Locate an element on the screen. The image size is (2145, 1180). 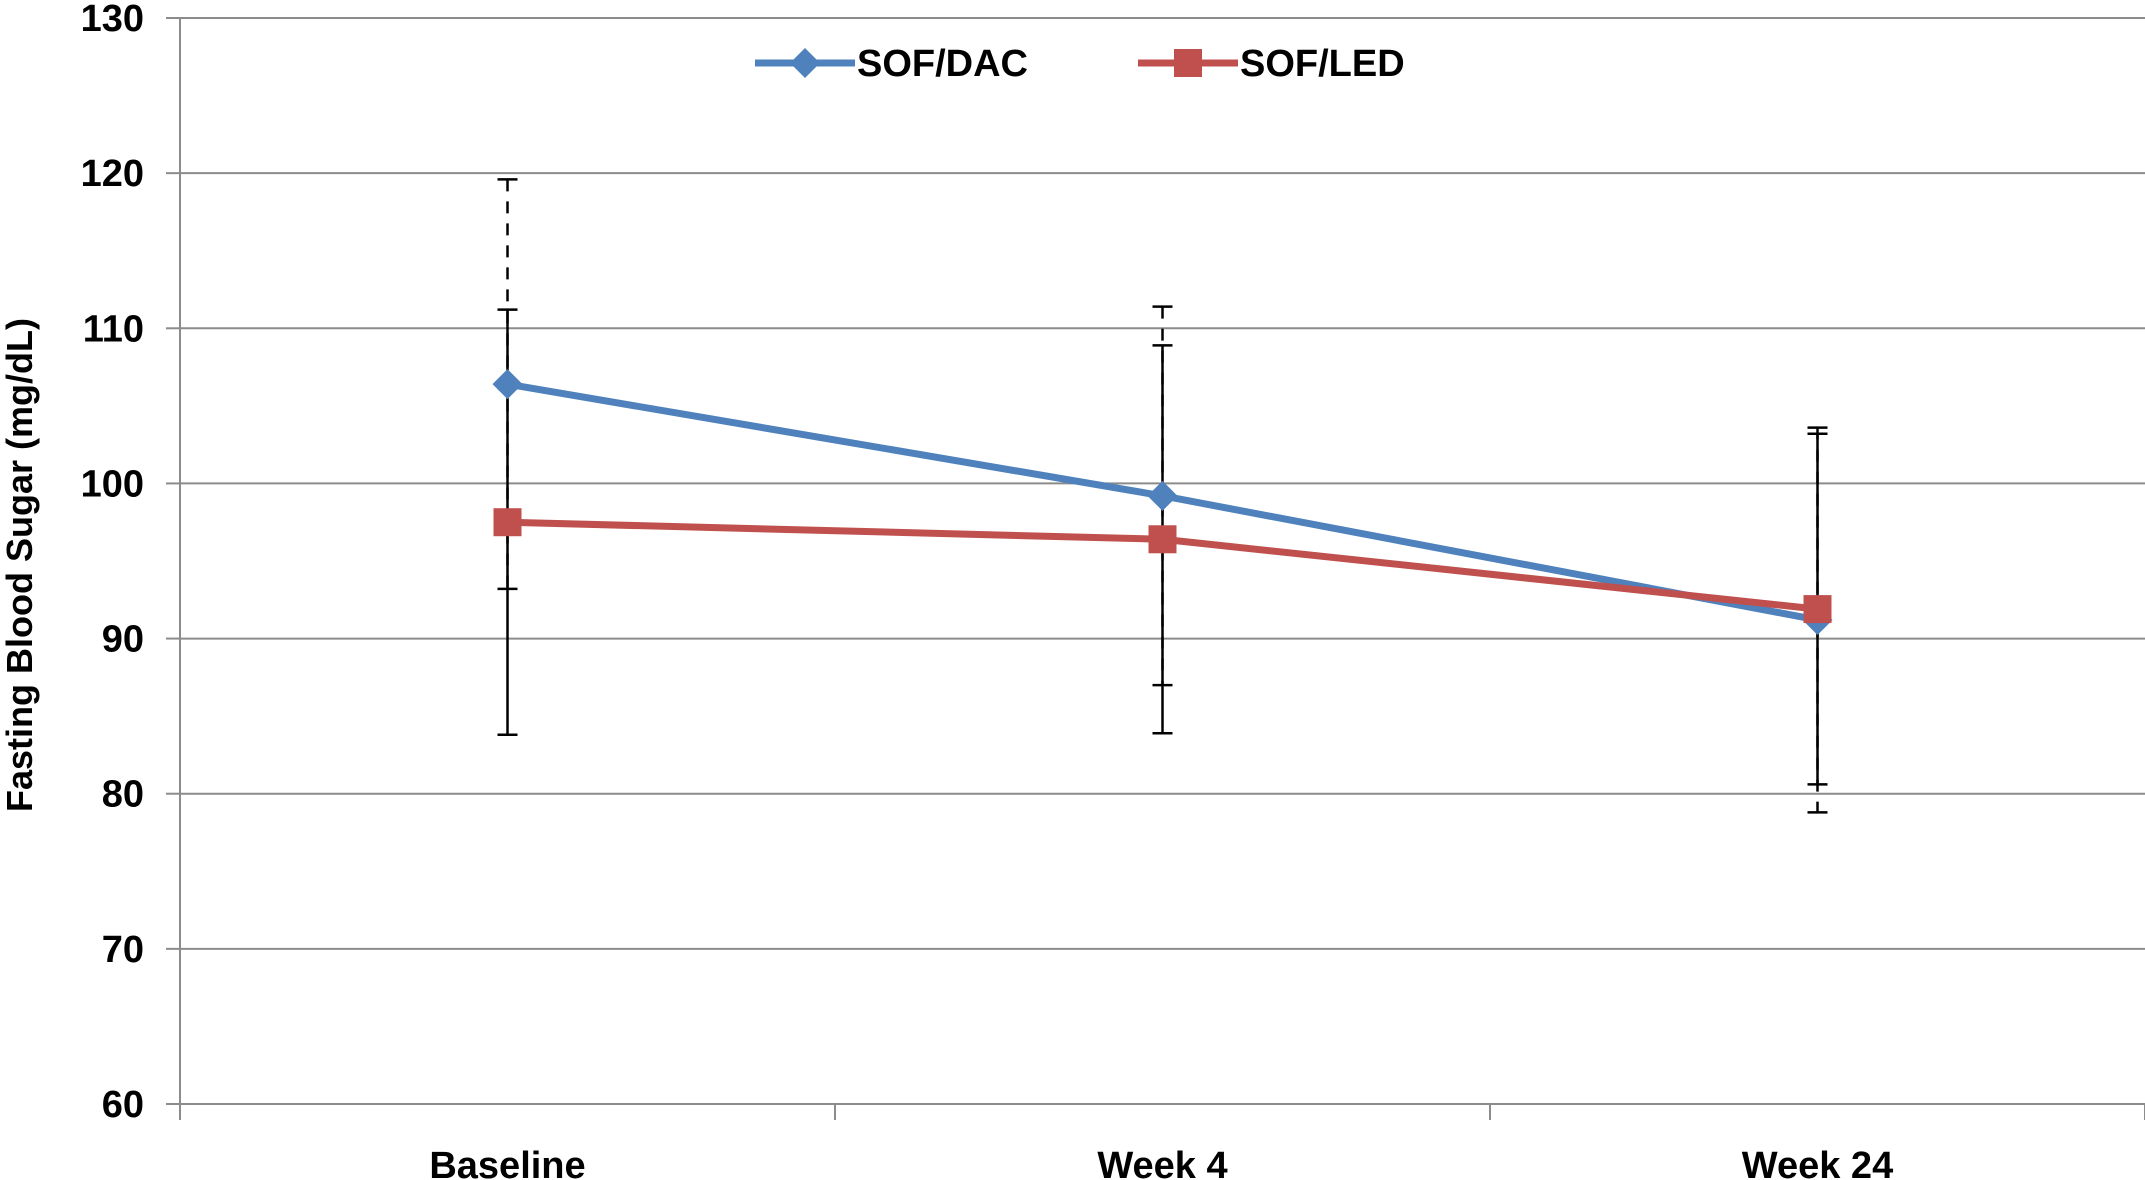
y-tick-label: 130 is located at coordinates (112, 20).